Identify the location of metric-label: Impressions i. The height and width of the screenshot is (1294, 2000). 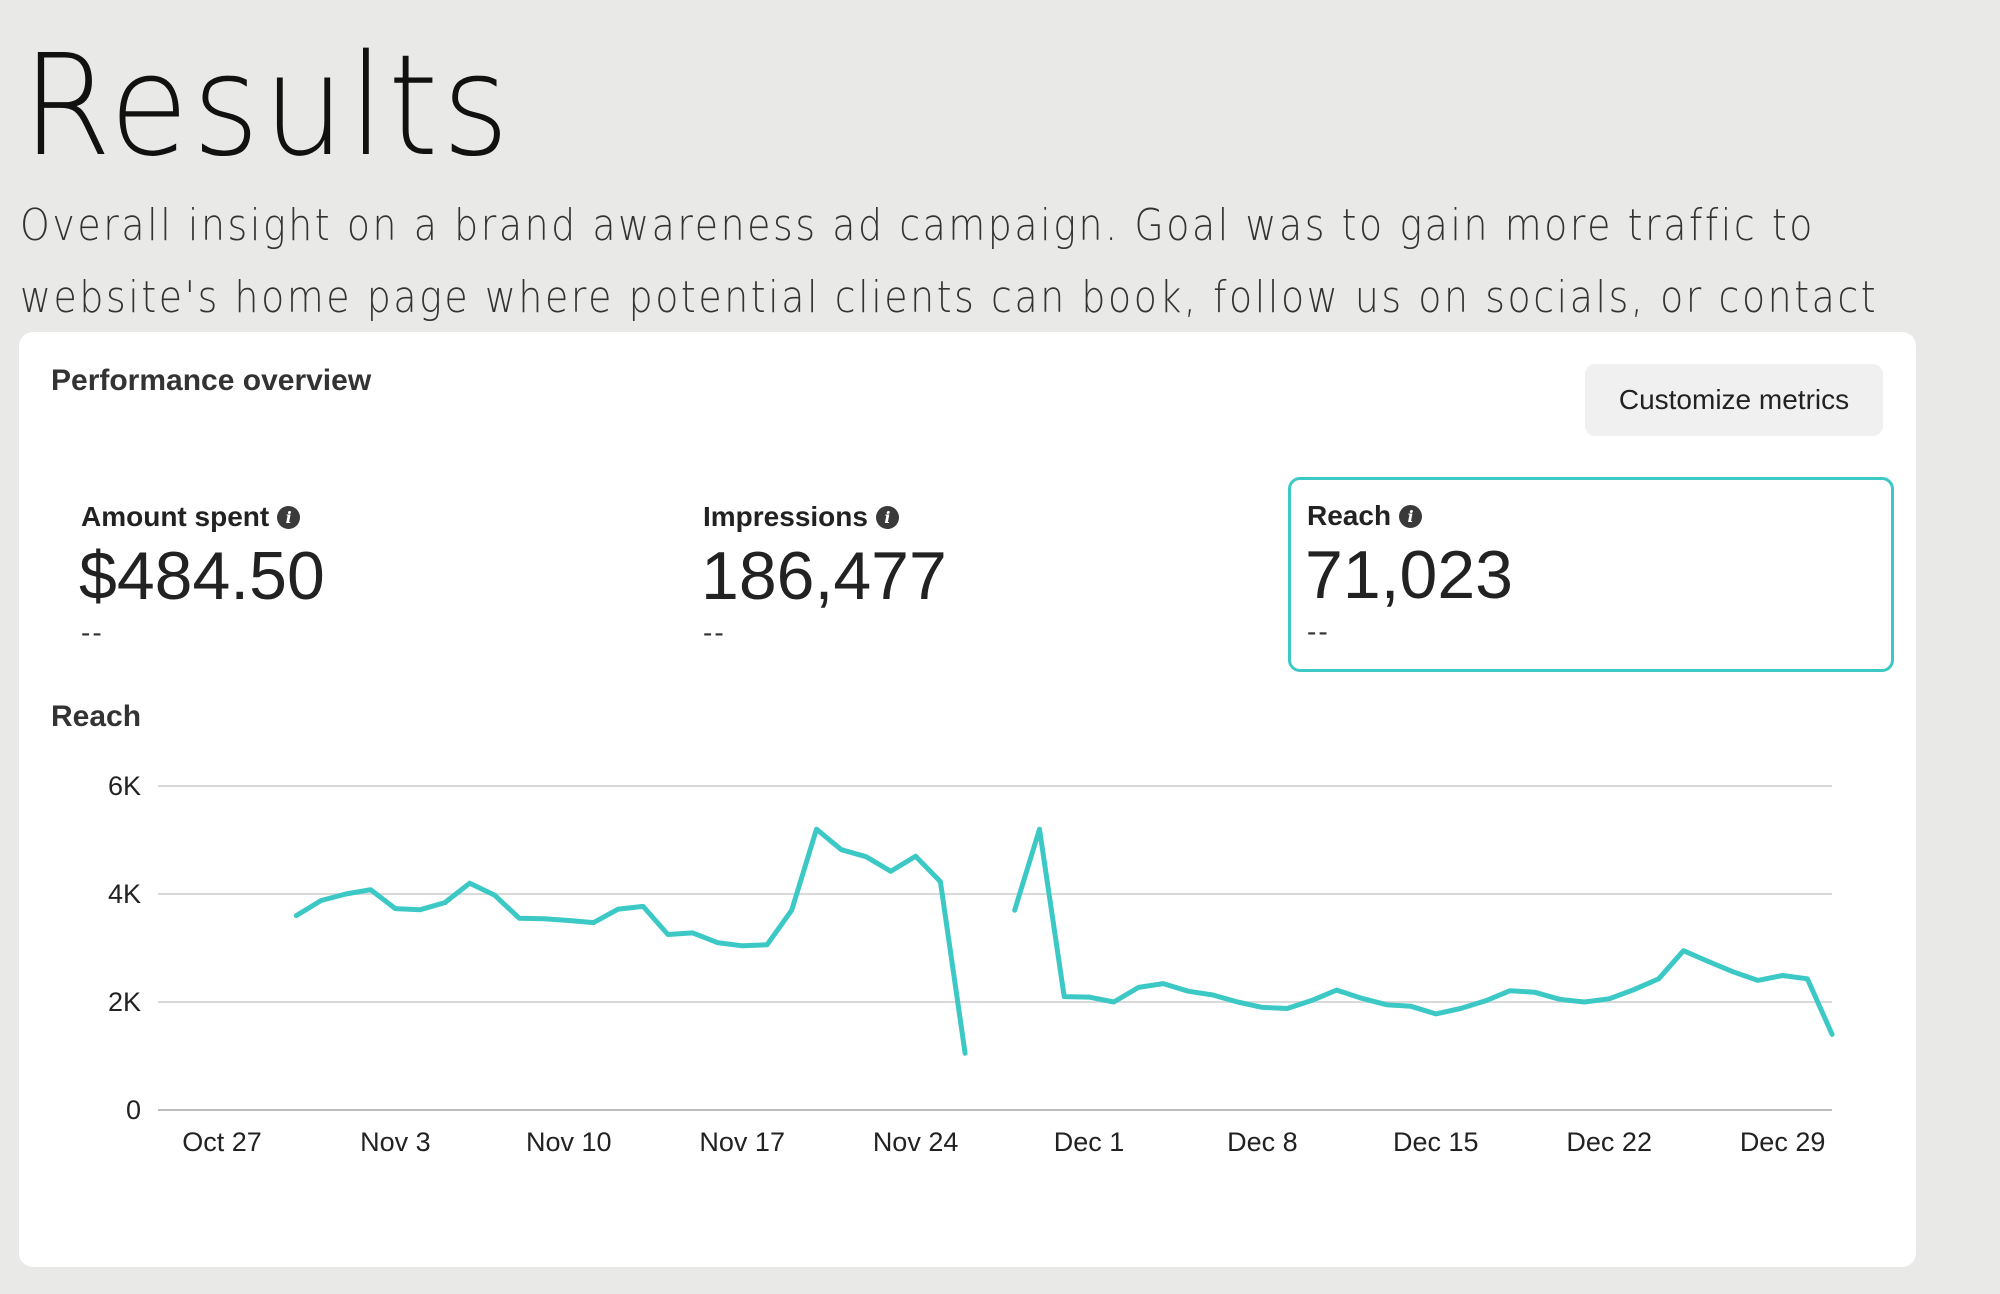
(801, 517).